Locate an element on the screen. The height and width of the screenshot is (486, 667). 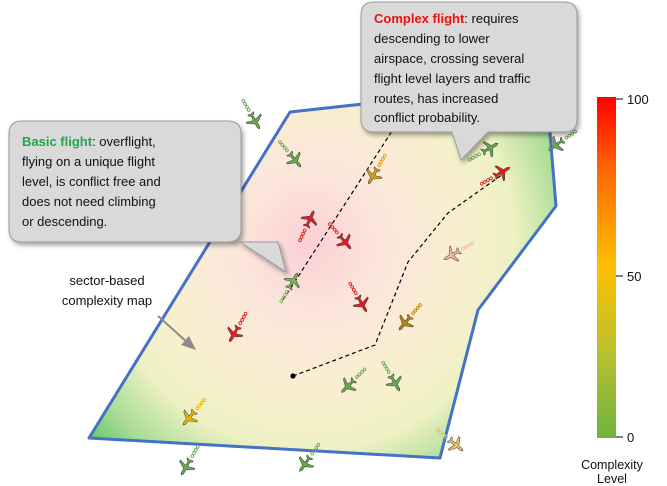
colorbar-tick-label: 100 is located at coordinates (638, 99).